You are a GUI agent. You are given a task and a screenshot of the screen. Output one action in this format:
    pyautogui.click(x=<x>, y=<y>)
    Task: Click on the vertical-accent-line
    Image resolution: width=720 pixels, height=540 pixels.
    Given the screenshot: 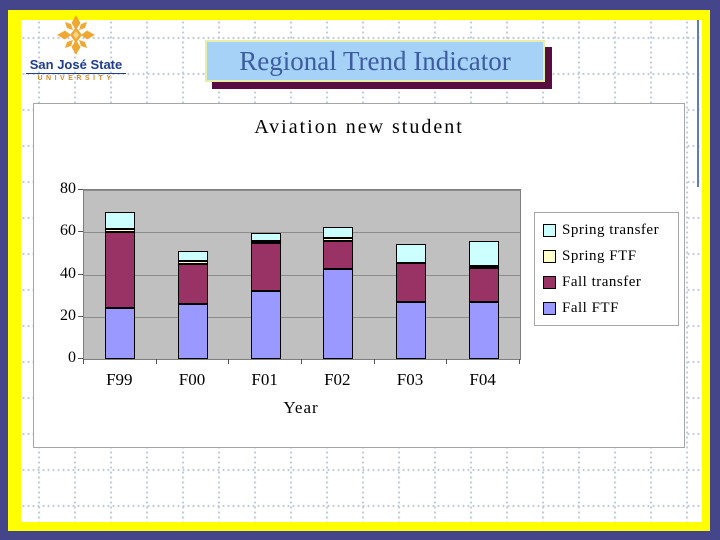 What is the action you would take?
    pyautogui.click(x=698, y=103)
    